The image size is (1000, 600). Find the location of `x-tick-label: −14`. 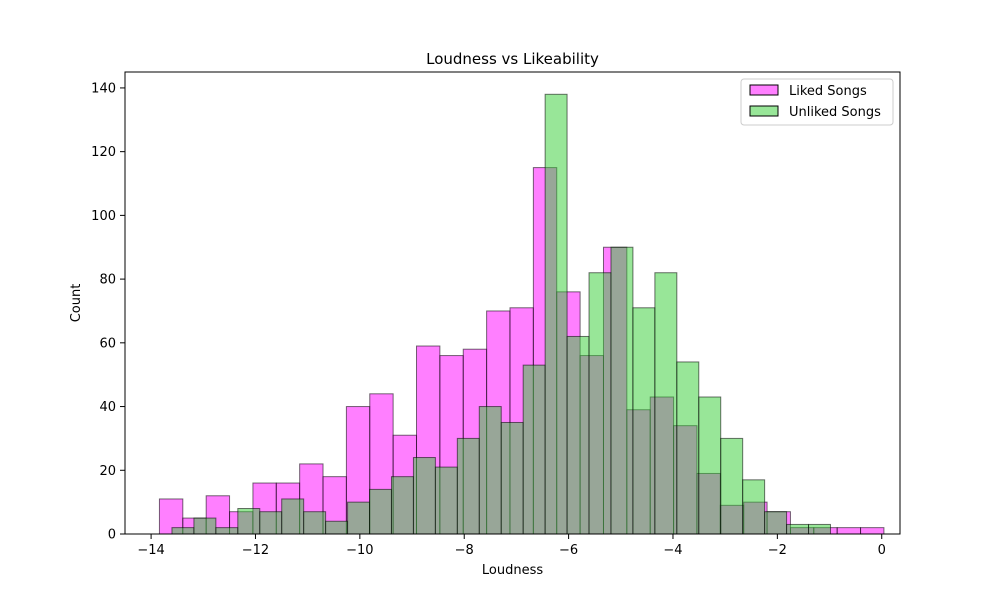

x-tick-label: −14 is located at coordinates (150, 550).